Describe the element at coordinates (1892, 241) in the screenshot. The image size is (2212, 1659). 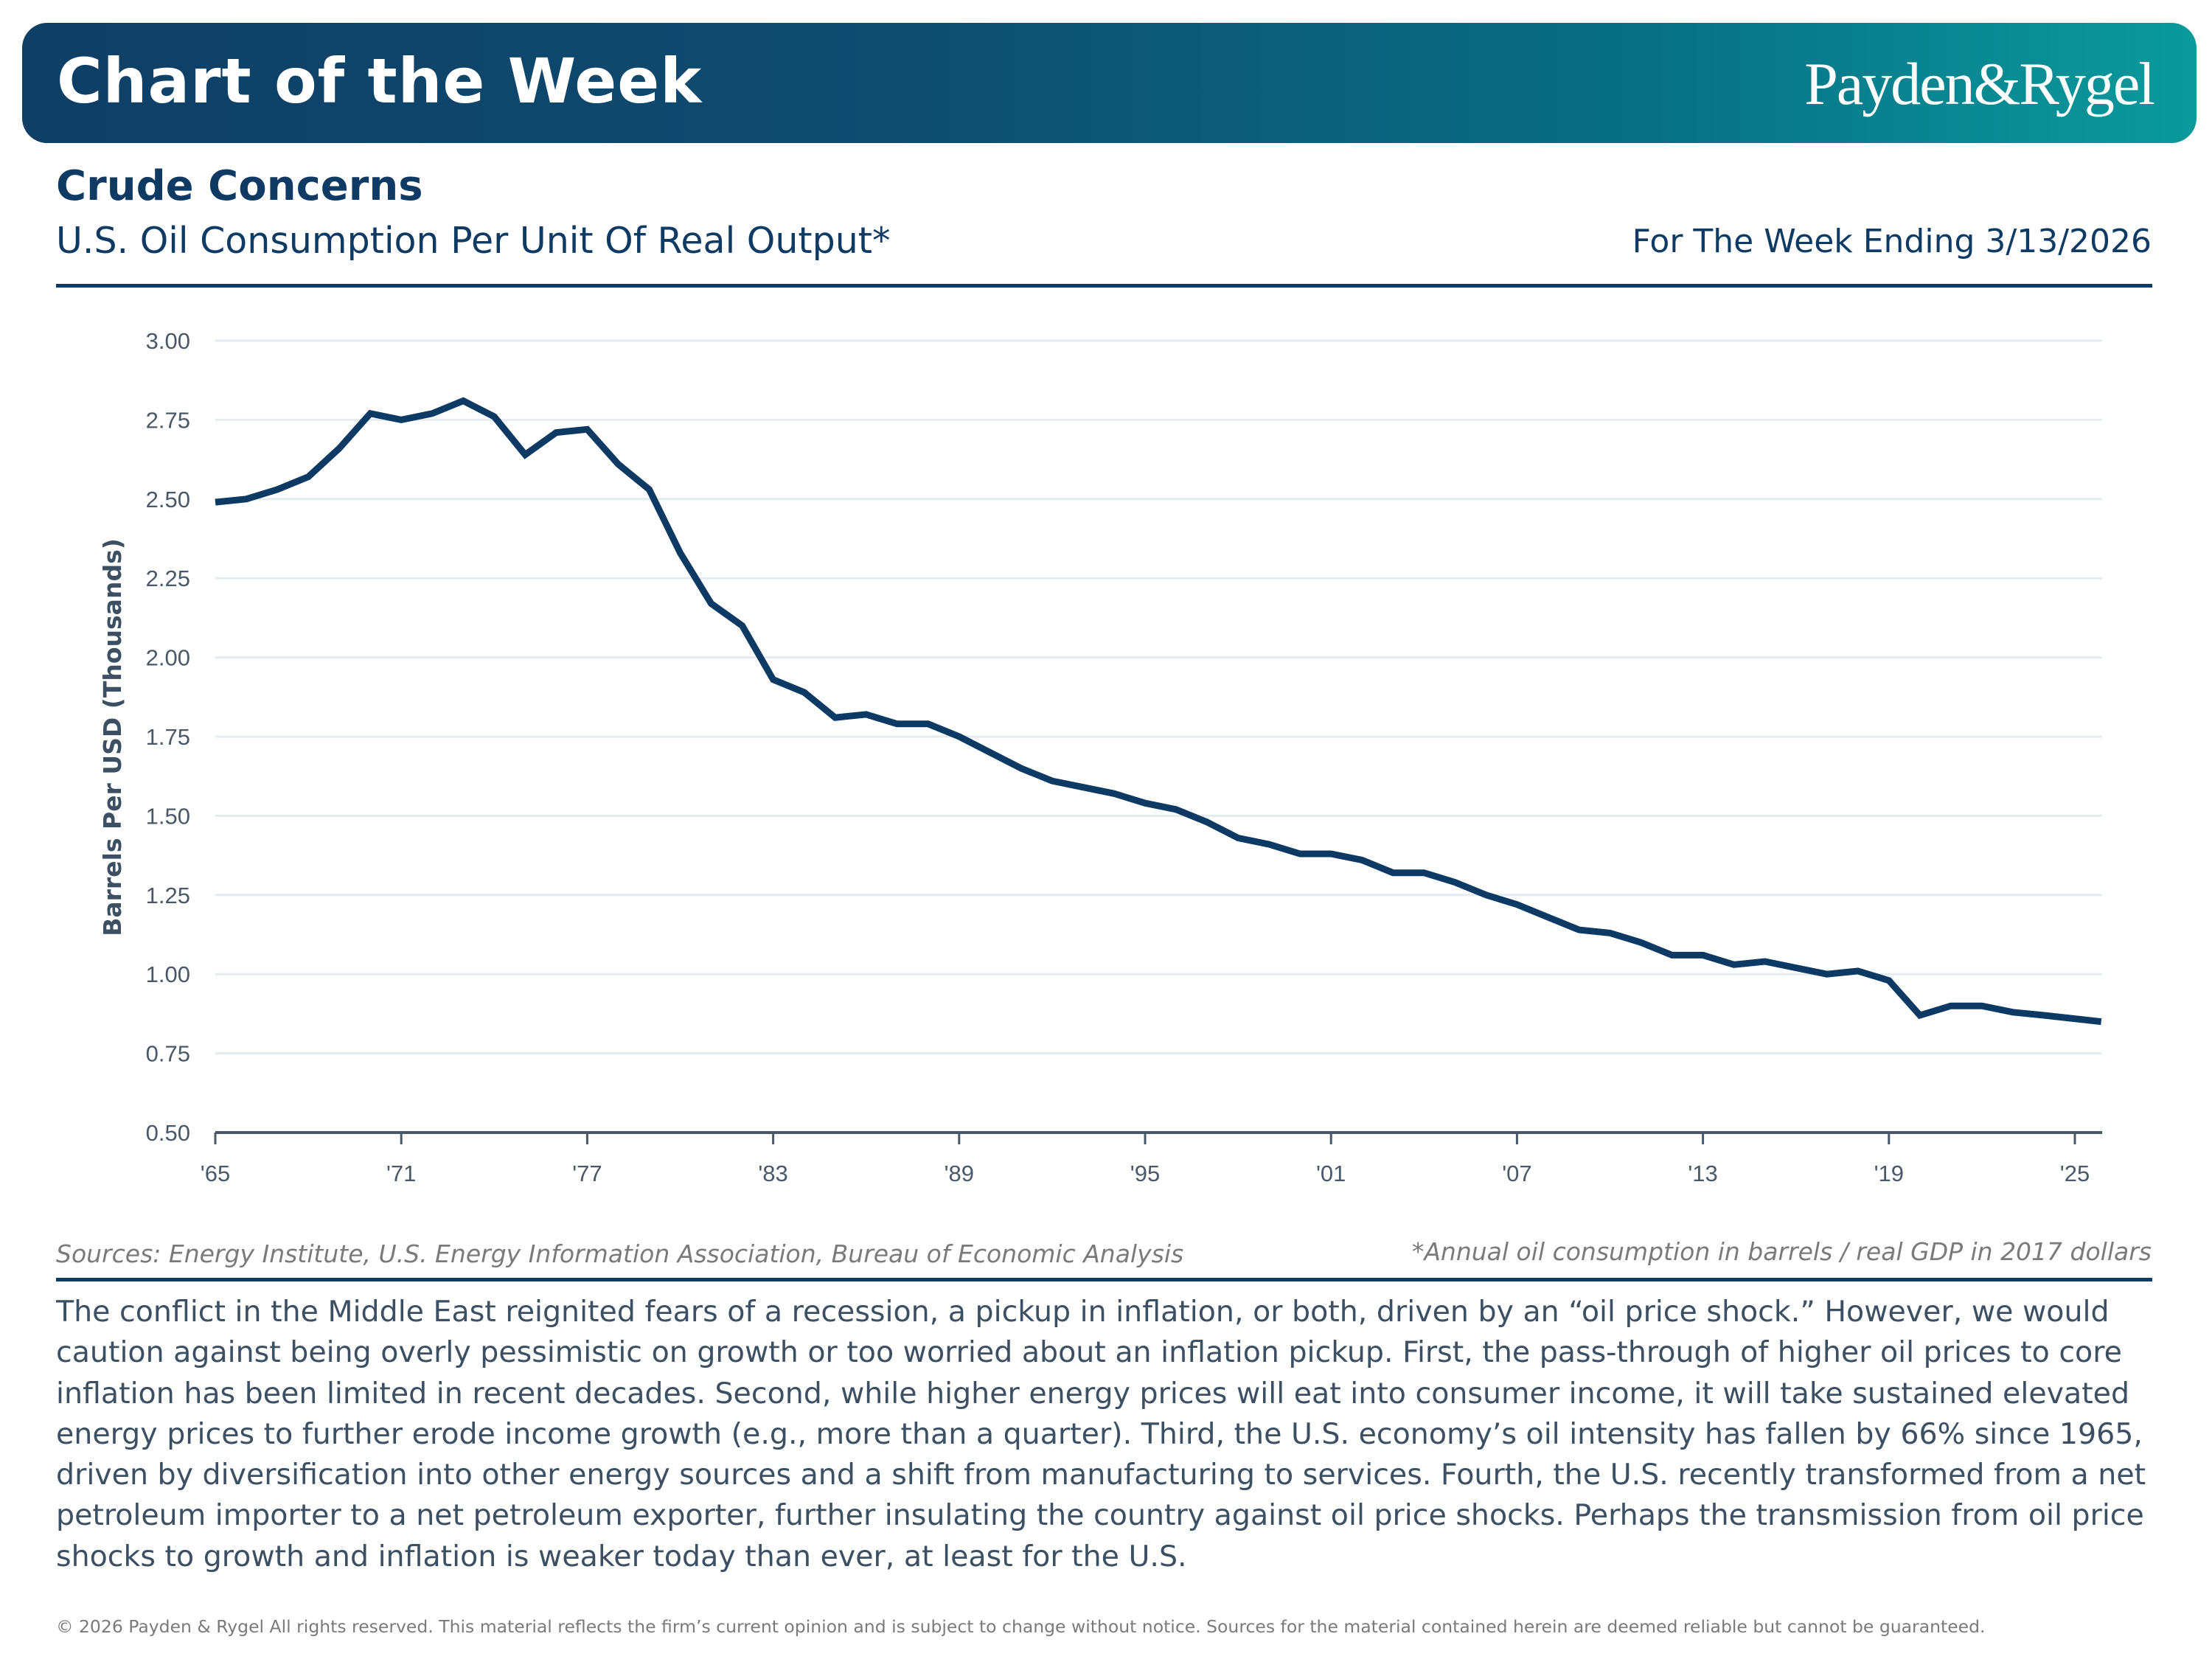
I see `week-ending: For The Week Ending 3/13/2026` at that location.